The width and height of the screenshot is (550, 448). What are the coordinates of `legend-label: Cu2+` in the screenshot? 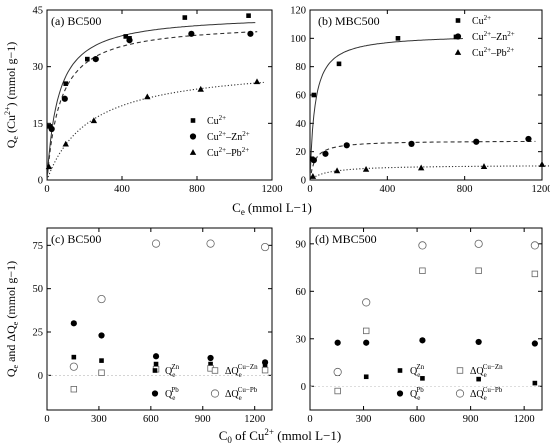 It's located at (481, 20).